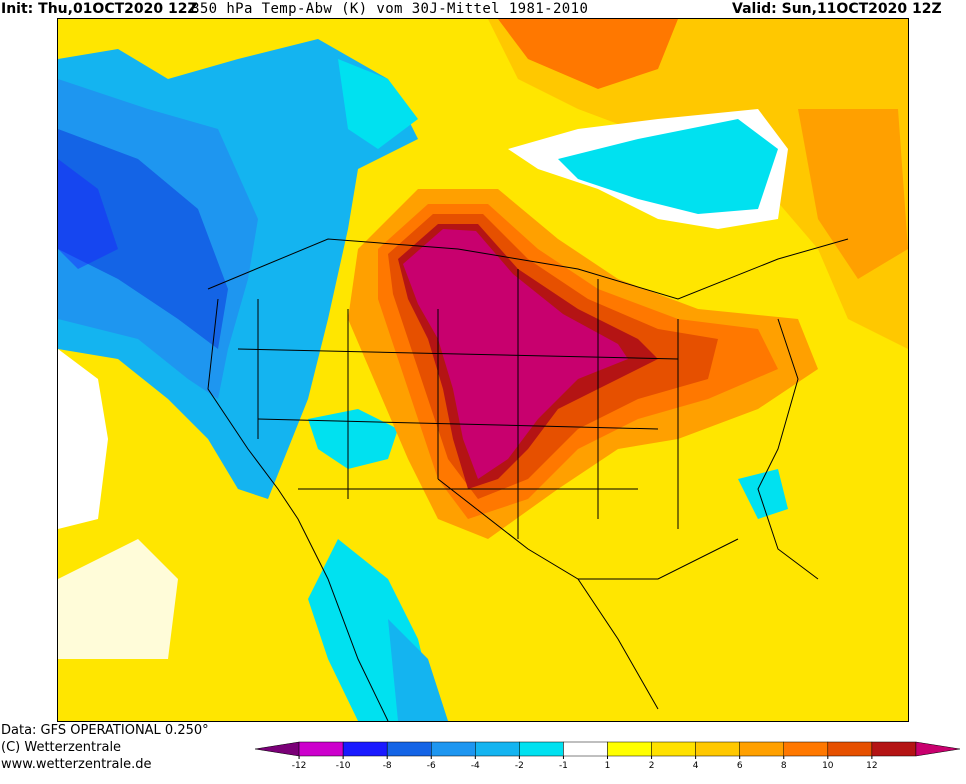 This screenshot has height=784, width=966. What do you see at coordinates (828, 766) in the screenshot?
I see `colorbar-tick-label: 10` at bounding box center [828, 766].